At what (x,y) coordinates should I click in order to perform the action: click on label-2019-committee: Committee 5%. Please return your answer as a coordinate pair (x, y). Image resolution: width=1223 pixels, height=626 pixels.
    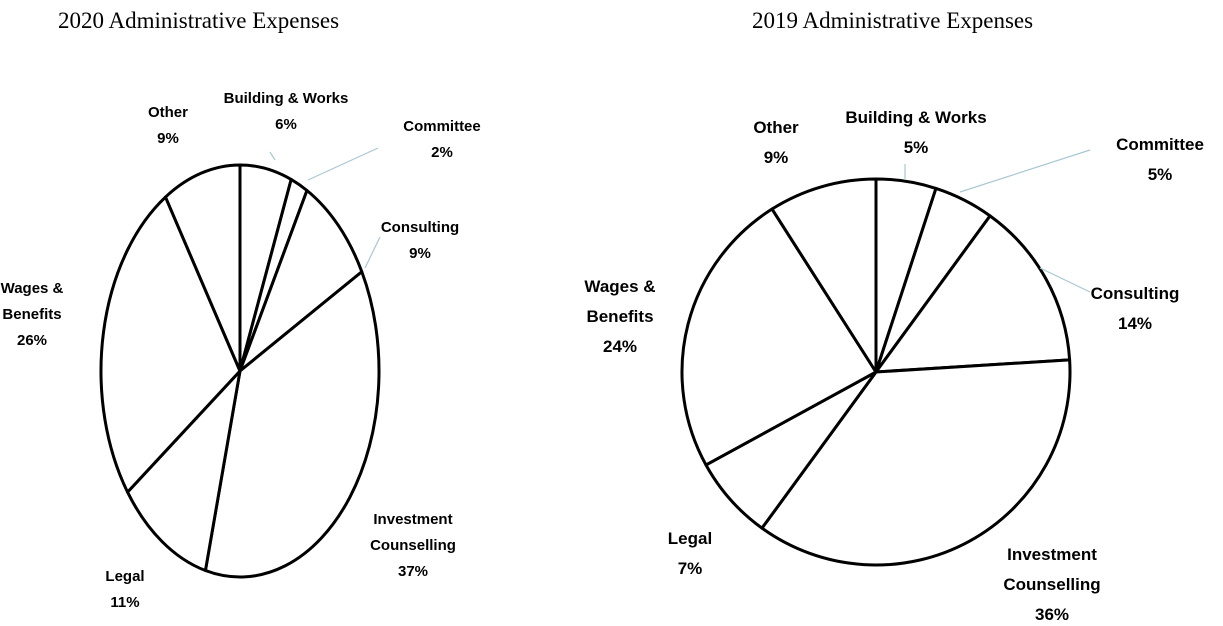
    Looking at the image, I should click on (1160, 159).